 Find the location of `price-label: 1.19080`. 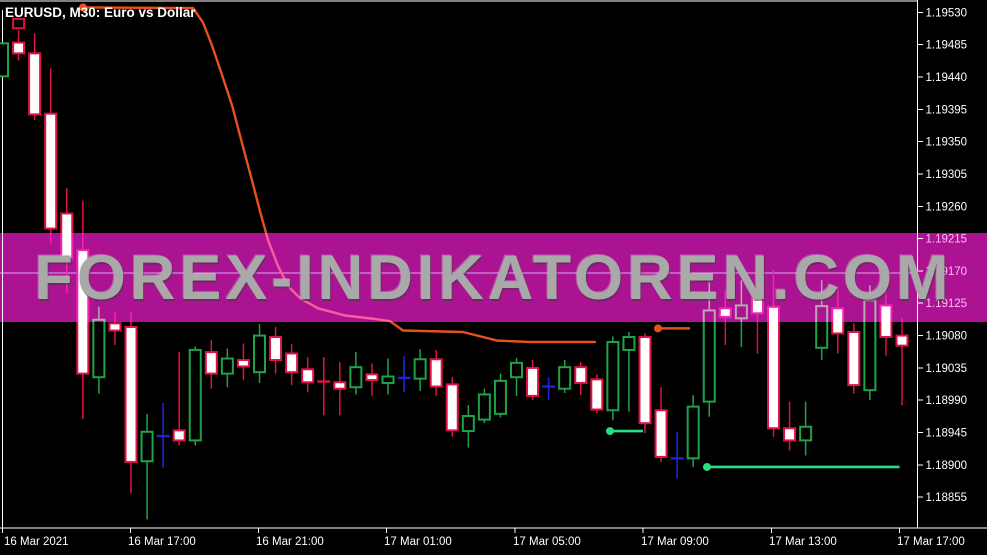

price-label: 1.19080 is located at coordinates (947, 337).